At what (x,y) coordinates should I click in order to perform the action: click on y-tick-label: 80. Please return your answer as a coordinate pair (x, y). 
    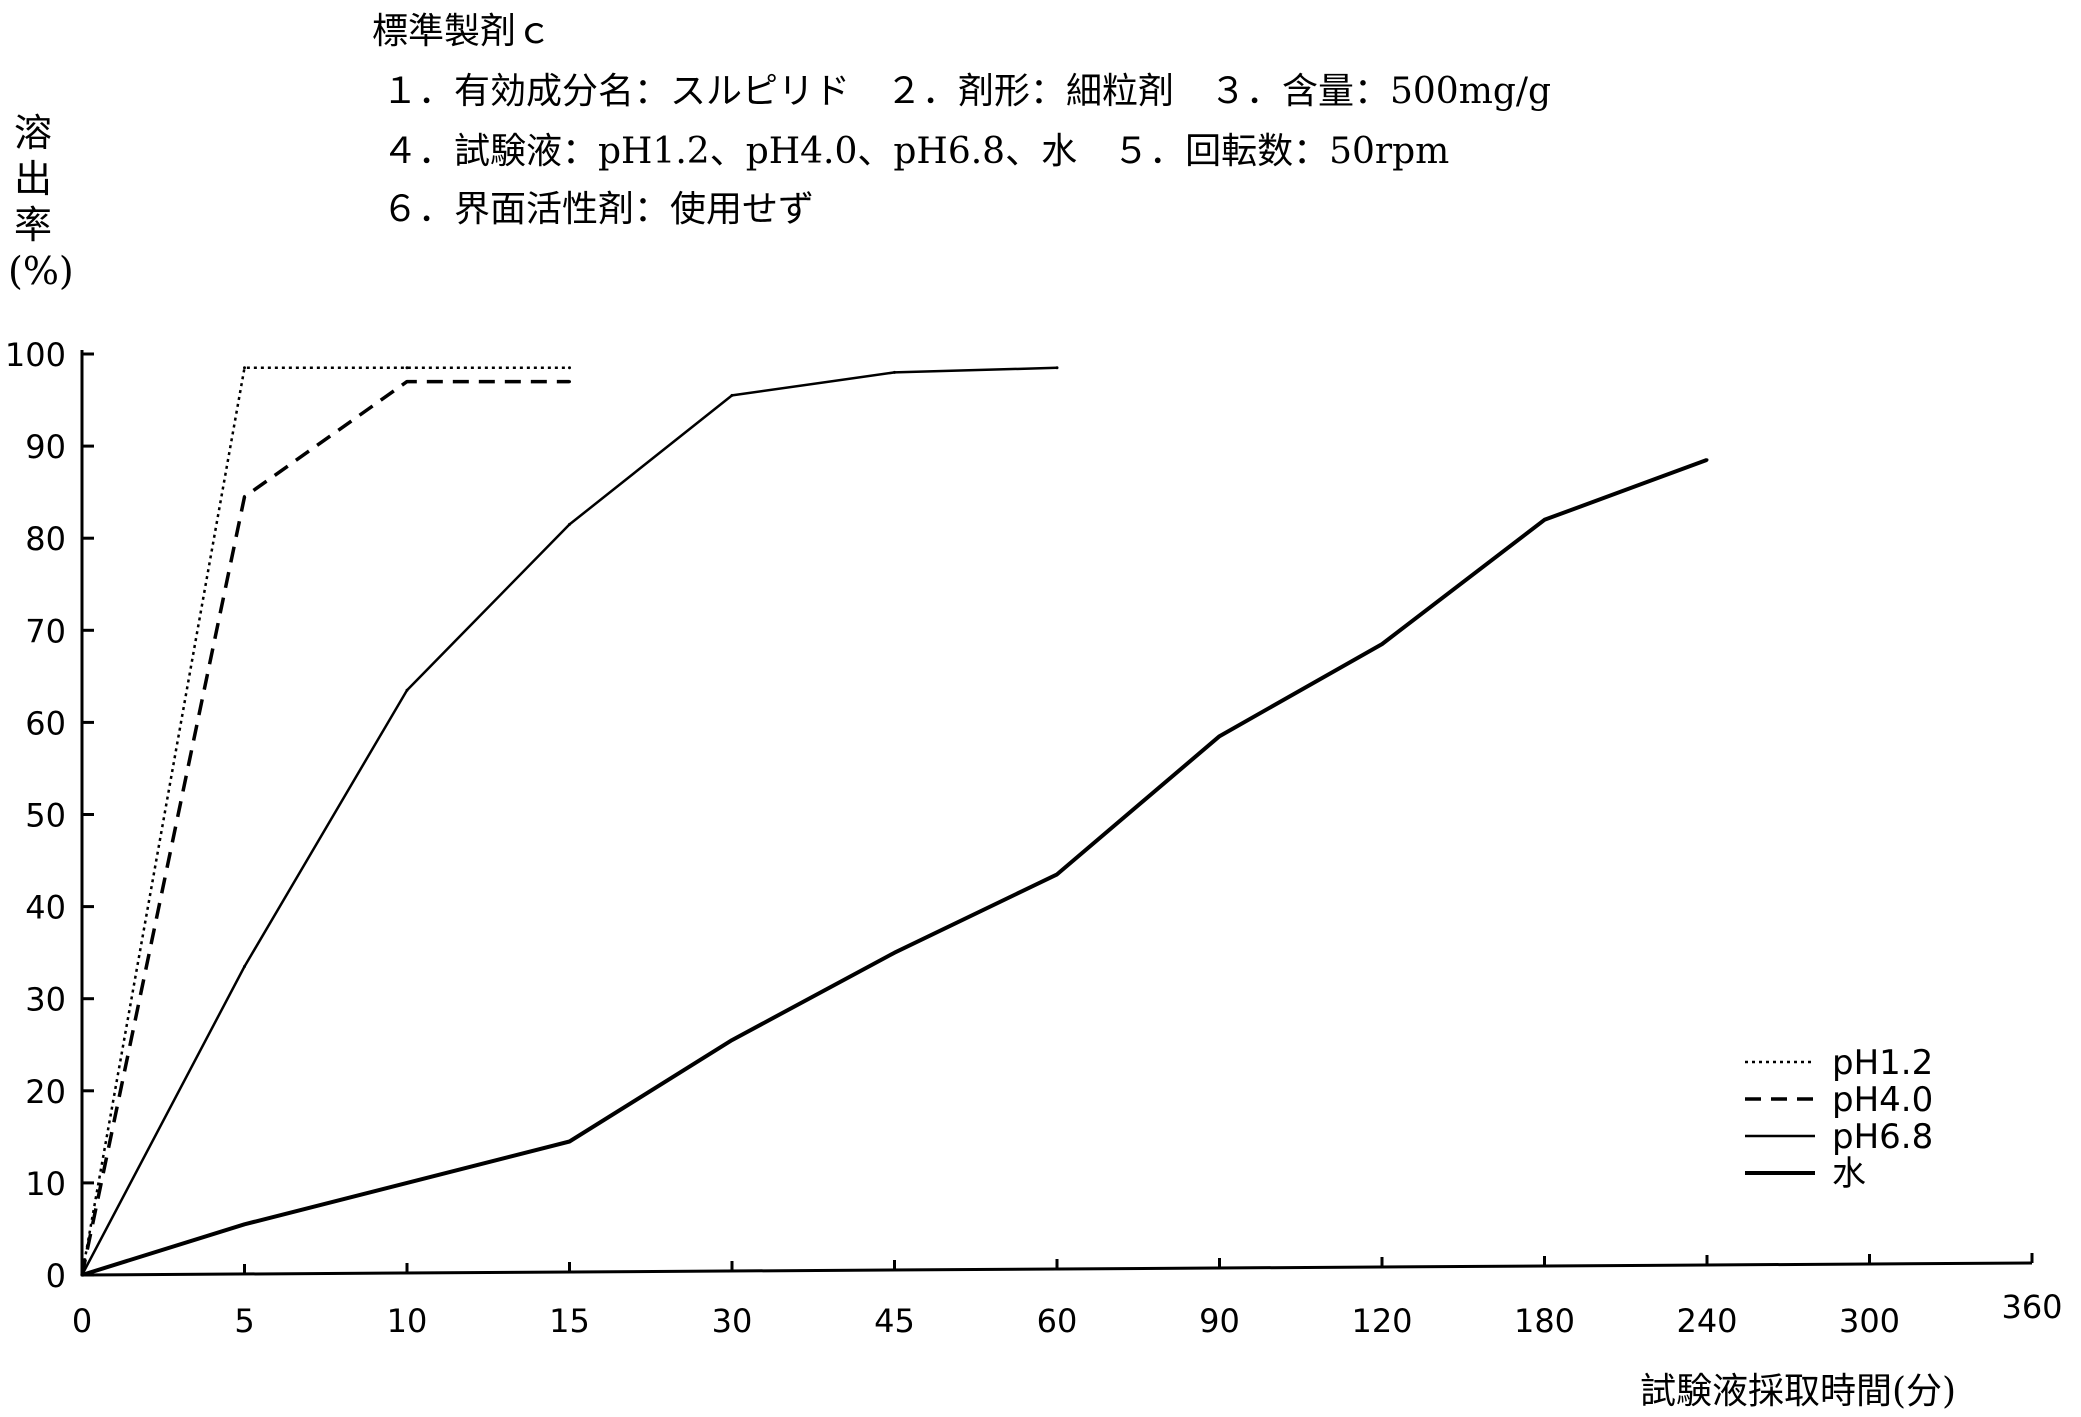
    Looking at the image, I should click on (45, 539).